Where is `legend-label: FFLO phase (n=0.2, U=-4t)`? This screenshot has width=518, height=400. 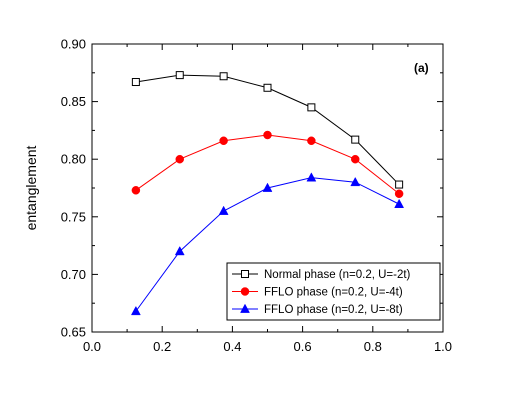 legend-label: FFLO phase (n=0.2, U=-4t) is located at coordinates (333, 293).